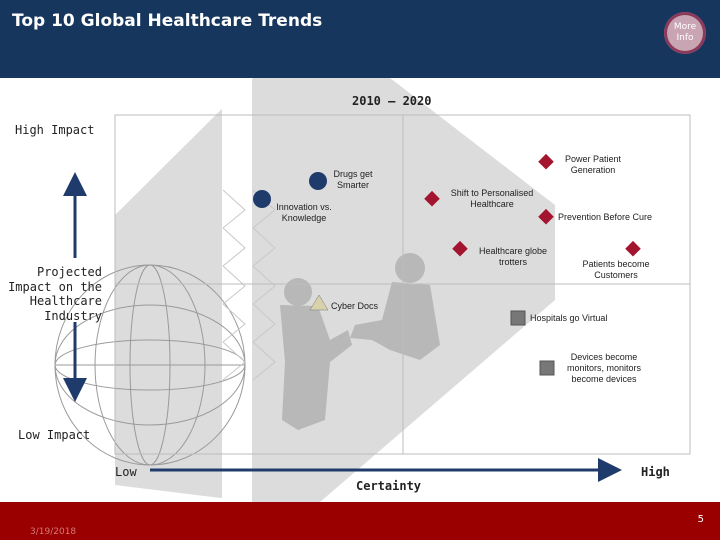 The height and width of the screenshot is (540, 720). I want to click on trend-label-cyber-docs: Cyber Docs, so click(355, 306).